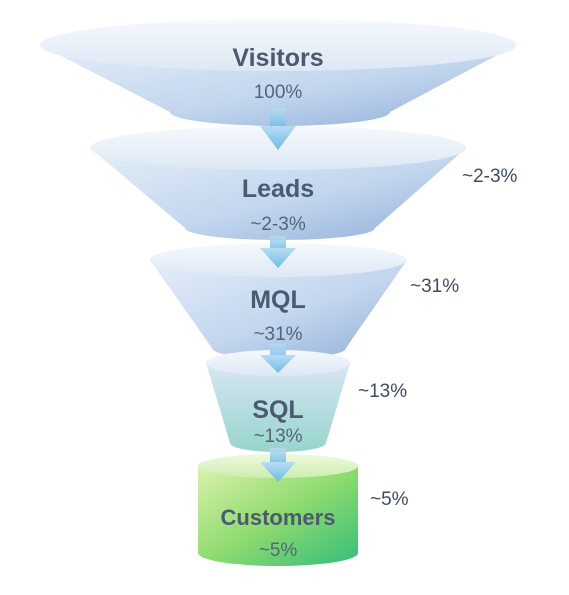 Image resolution: width=569 pixels, height=595 pixels. What do you see at coordinates (277, 436) in the screenshot?
I see `stage-value-sql: ~13%` at bounding box center [277, 436].